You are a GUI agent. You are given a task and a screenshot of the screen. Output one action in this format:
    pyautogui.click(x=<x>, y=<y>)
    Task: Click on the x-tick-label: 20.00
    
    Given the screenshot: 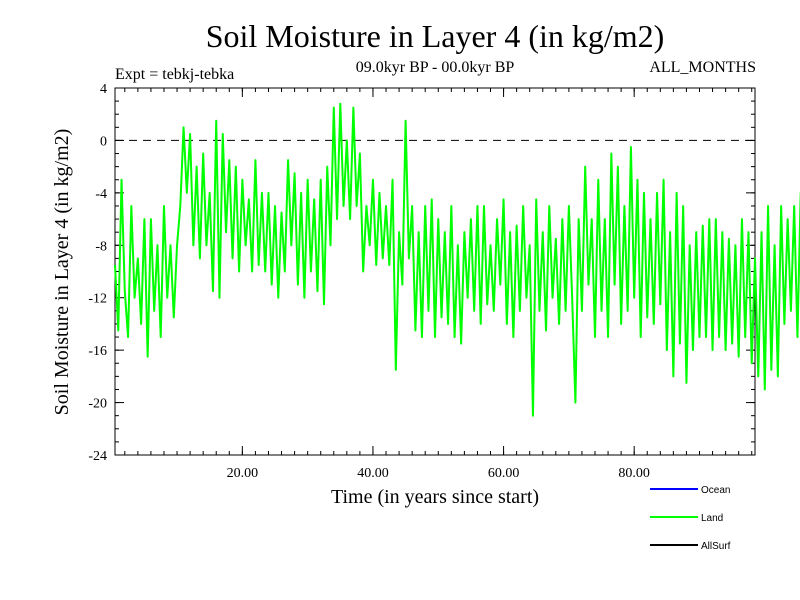 What is the action you would take?
    pyautogui.click(x=243, y=473)
    